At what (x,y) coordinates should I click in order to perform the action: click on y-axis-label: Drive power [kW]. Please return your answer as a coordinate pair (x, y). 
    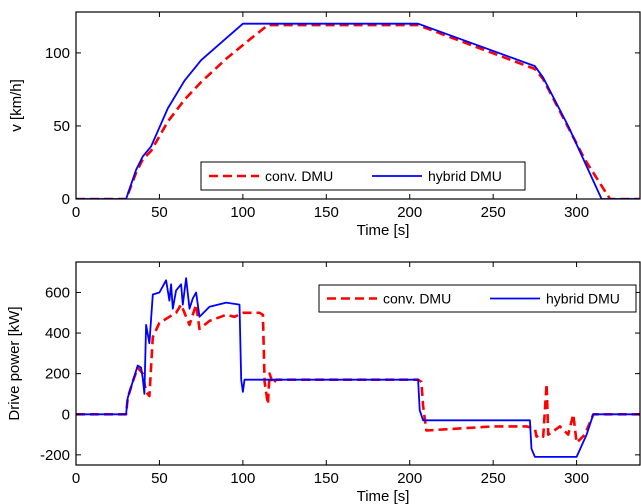
    Looking at the image, I should click on (14, 363).